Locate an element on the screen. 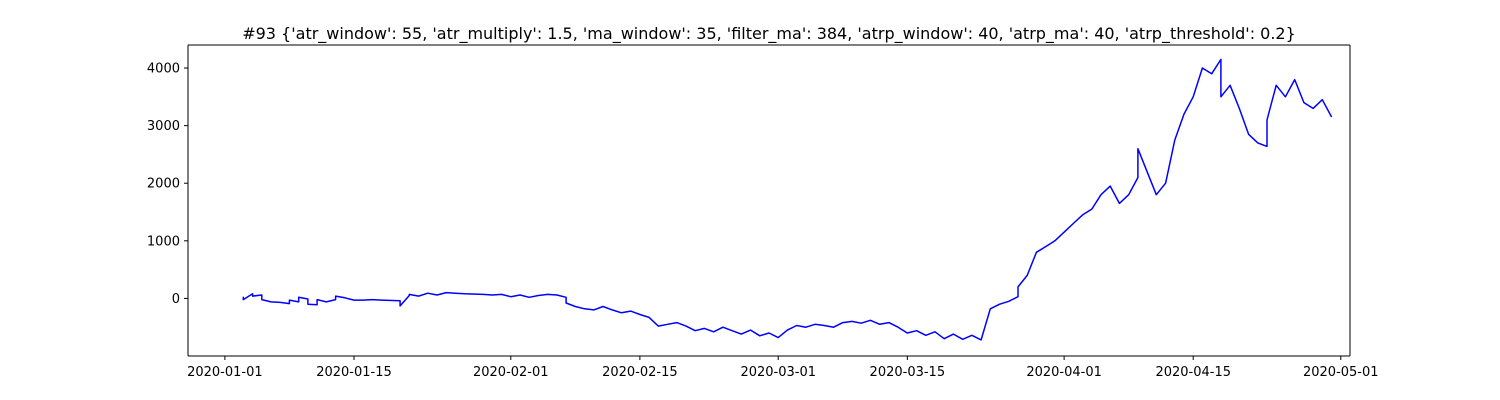 Image resolution: width=1500 pixels, height=400 pixels. x-tick-label: 2020-01-15 is located at coordinates (354, 372).